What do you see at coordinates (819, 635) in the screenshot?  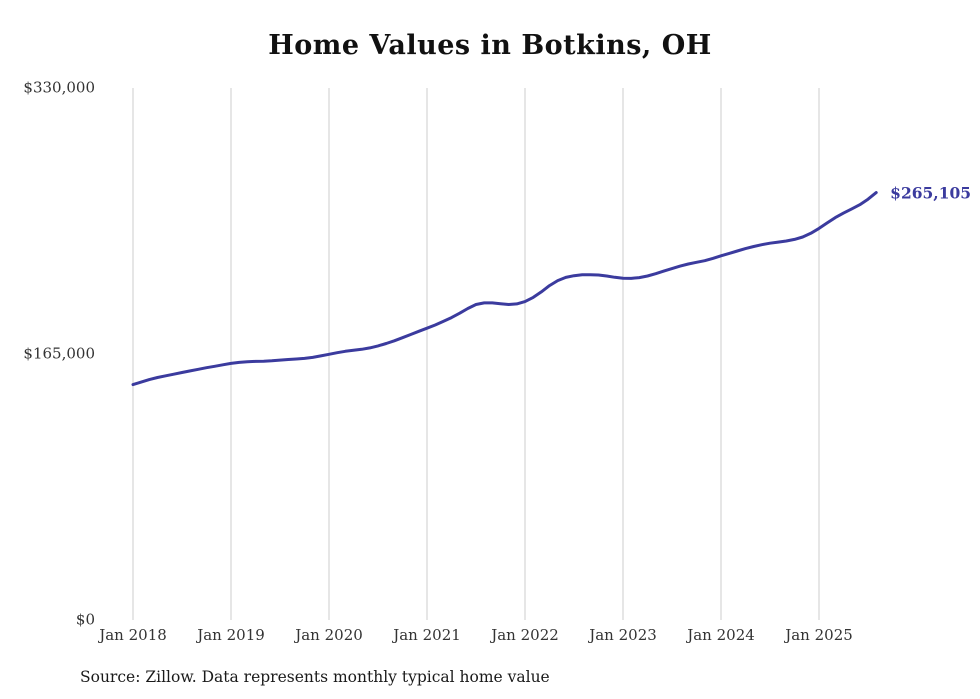 I see `x-axis-tick-label: Jan 2025` at bounding box center [819, 635].